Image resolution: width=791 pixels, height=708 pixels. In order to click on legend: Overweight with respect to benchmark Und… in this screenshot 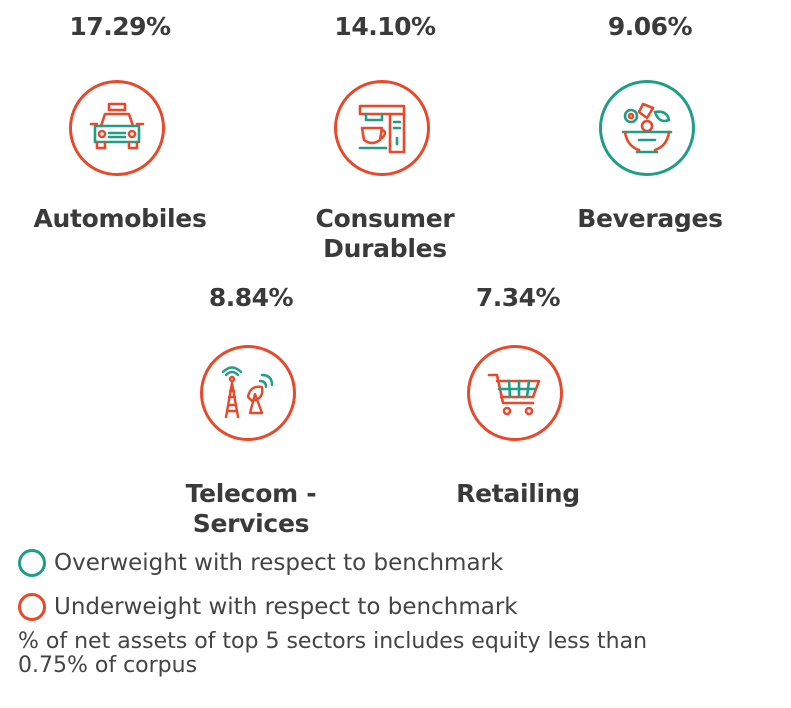, I will do `click(268, 585)`.